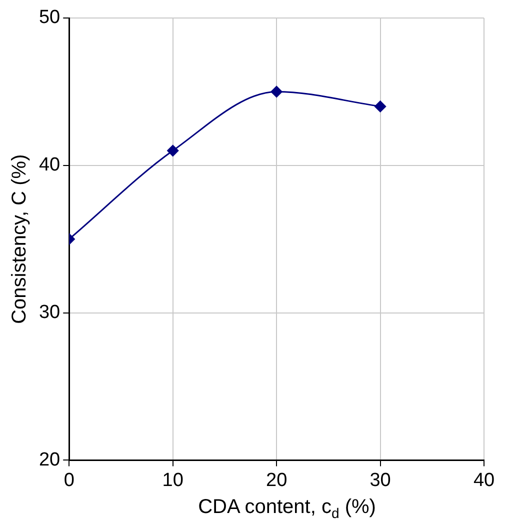 This screenshot has height=529, width=524. I want to click on x-tick-label: 10, so click(173, 480).